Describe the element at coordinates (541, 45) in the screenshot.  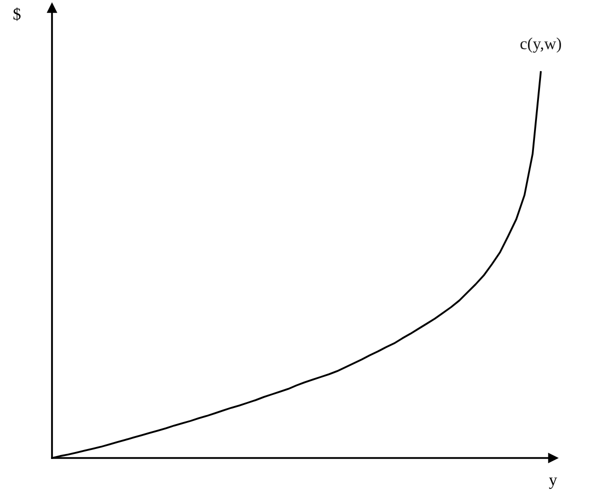
I see `series-label: c(y,w)` at that location.